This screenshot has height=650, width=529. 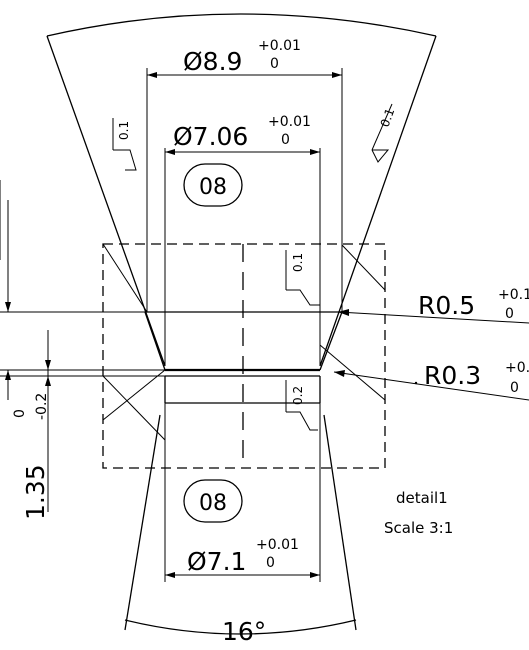 What do you see at coordinates (298, 262) in the screenshot?
I see `surface-finish-mid-right-value: 0.1` at bounding box center [298, 262].